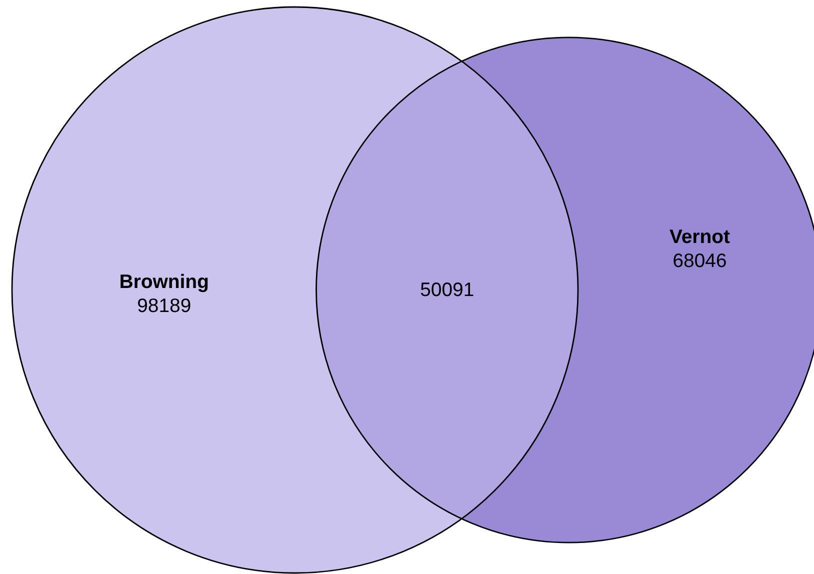  I want to click on category-label: Browning, so click(164, 283).